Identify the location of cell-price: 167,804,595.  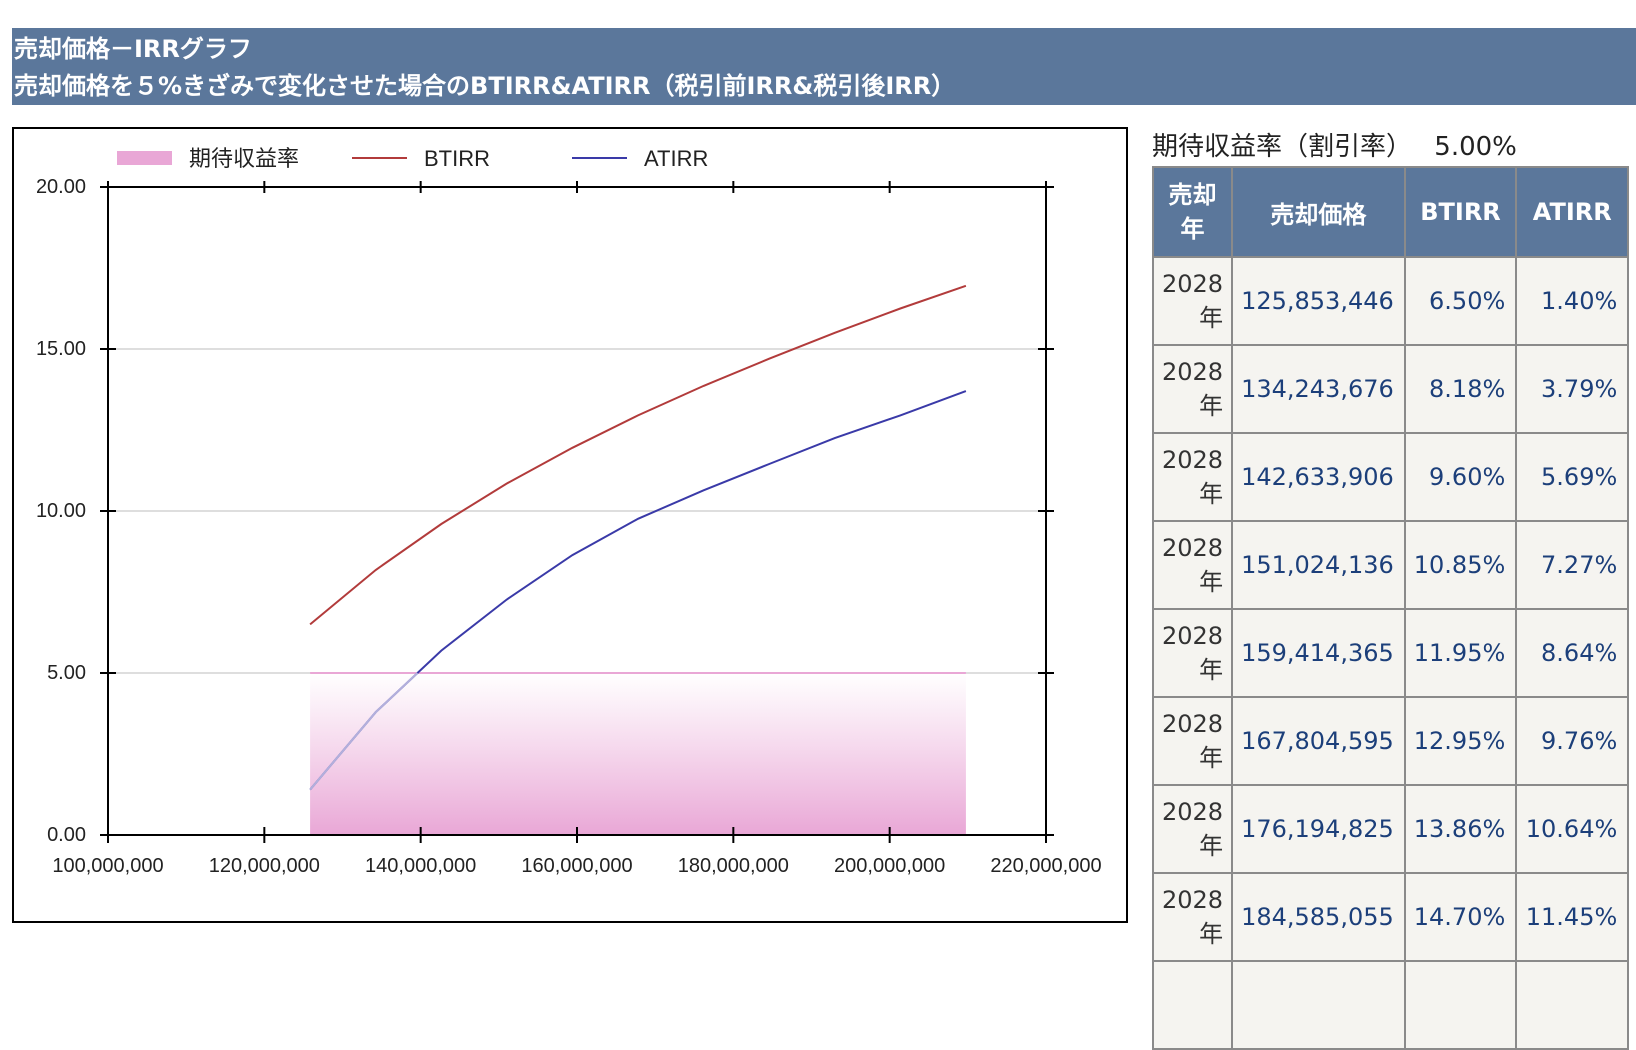
(1318, 741).